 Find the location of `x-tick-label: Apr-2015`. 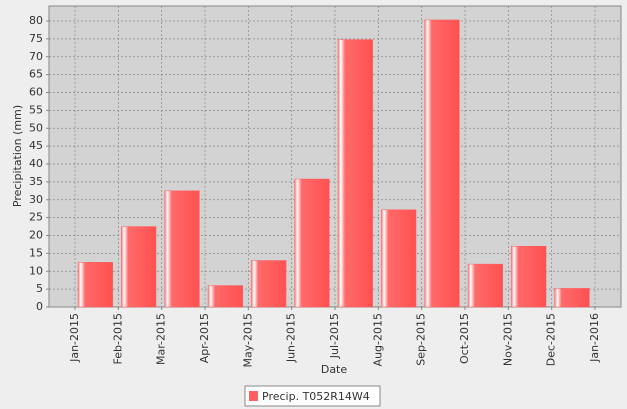

x-tick-label: Apr-2015 is located at coordinates (204, 338).